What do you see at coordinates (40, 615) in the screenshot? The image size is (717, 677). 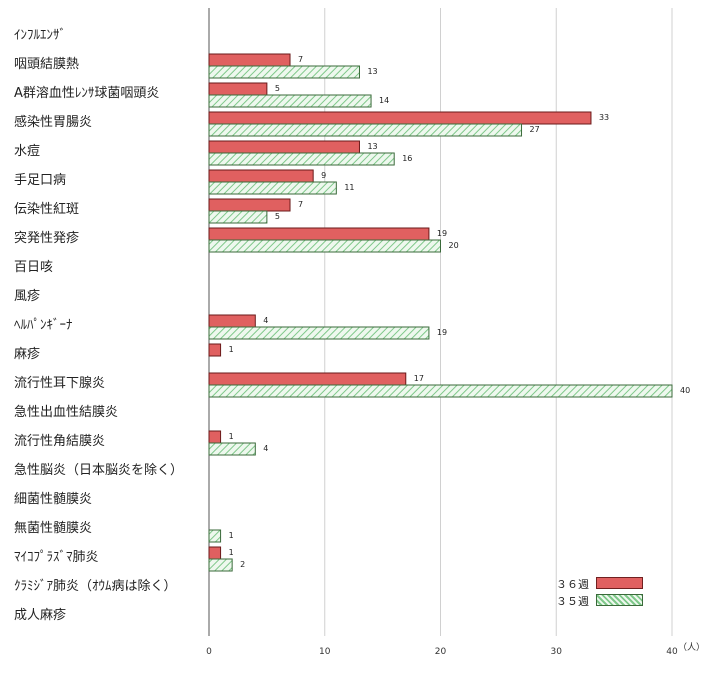 I see `category-label: 成人麻疹` at bounding box center [40, 615].